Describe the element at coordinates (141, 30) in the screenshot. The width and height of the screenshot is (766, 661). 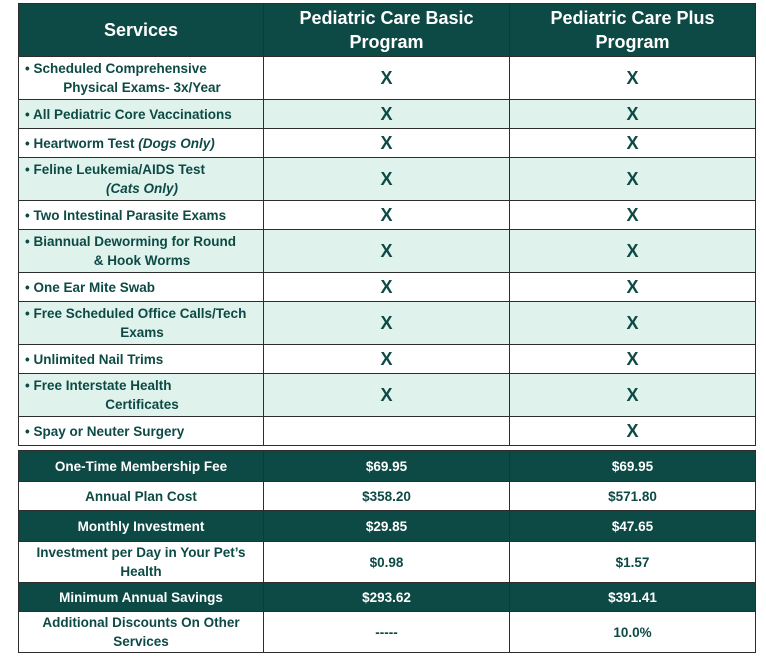
I see `services-column-header: Services` at that location.